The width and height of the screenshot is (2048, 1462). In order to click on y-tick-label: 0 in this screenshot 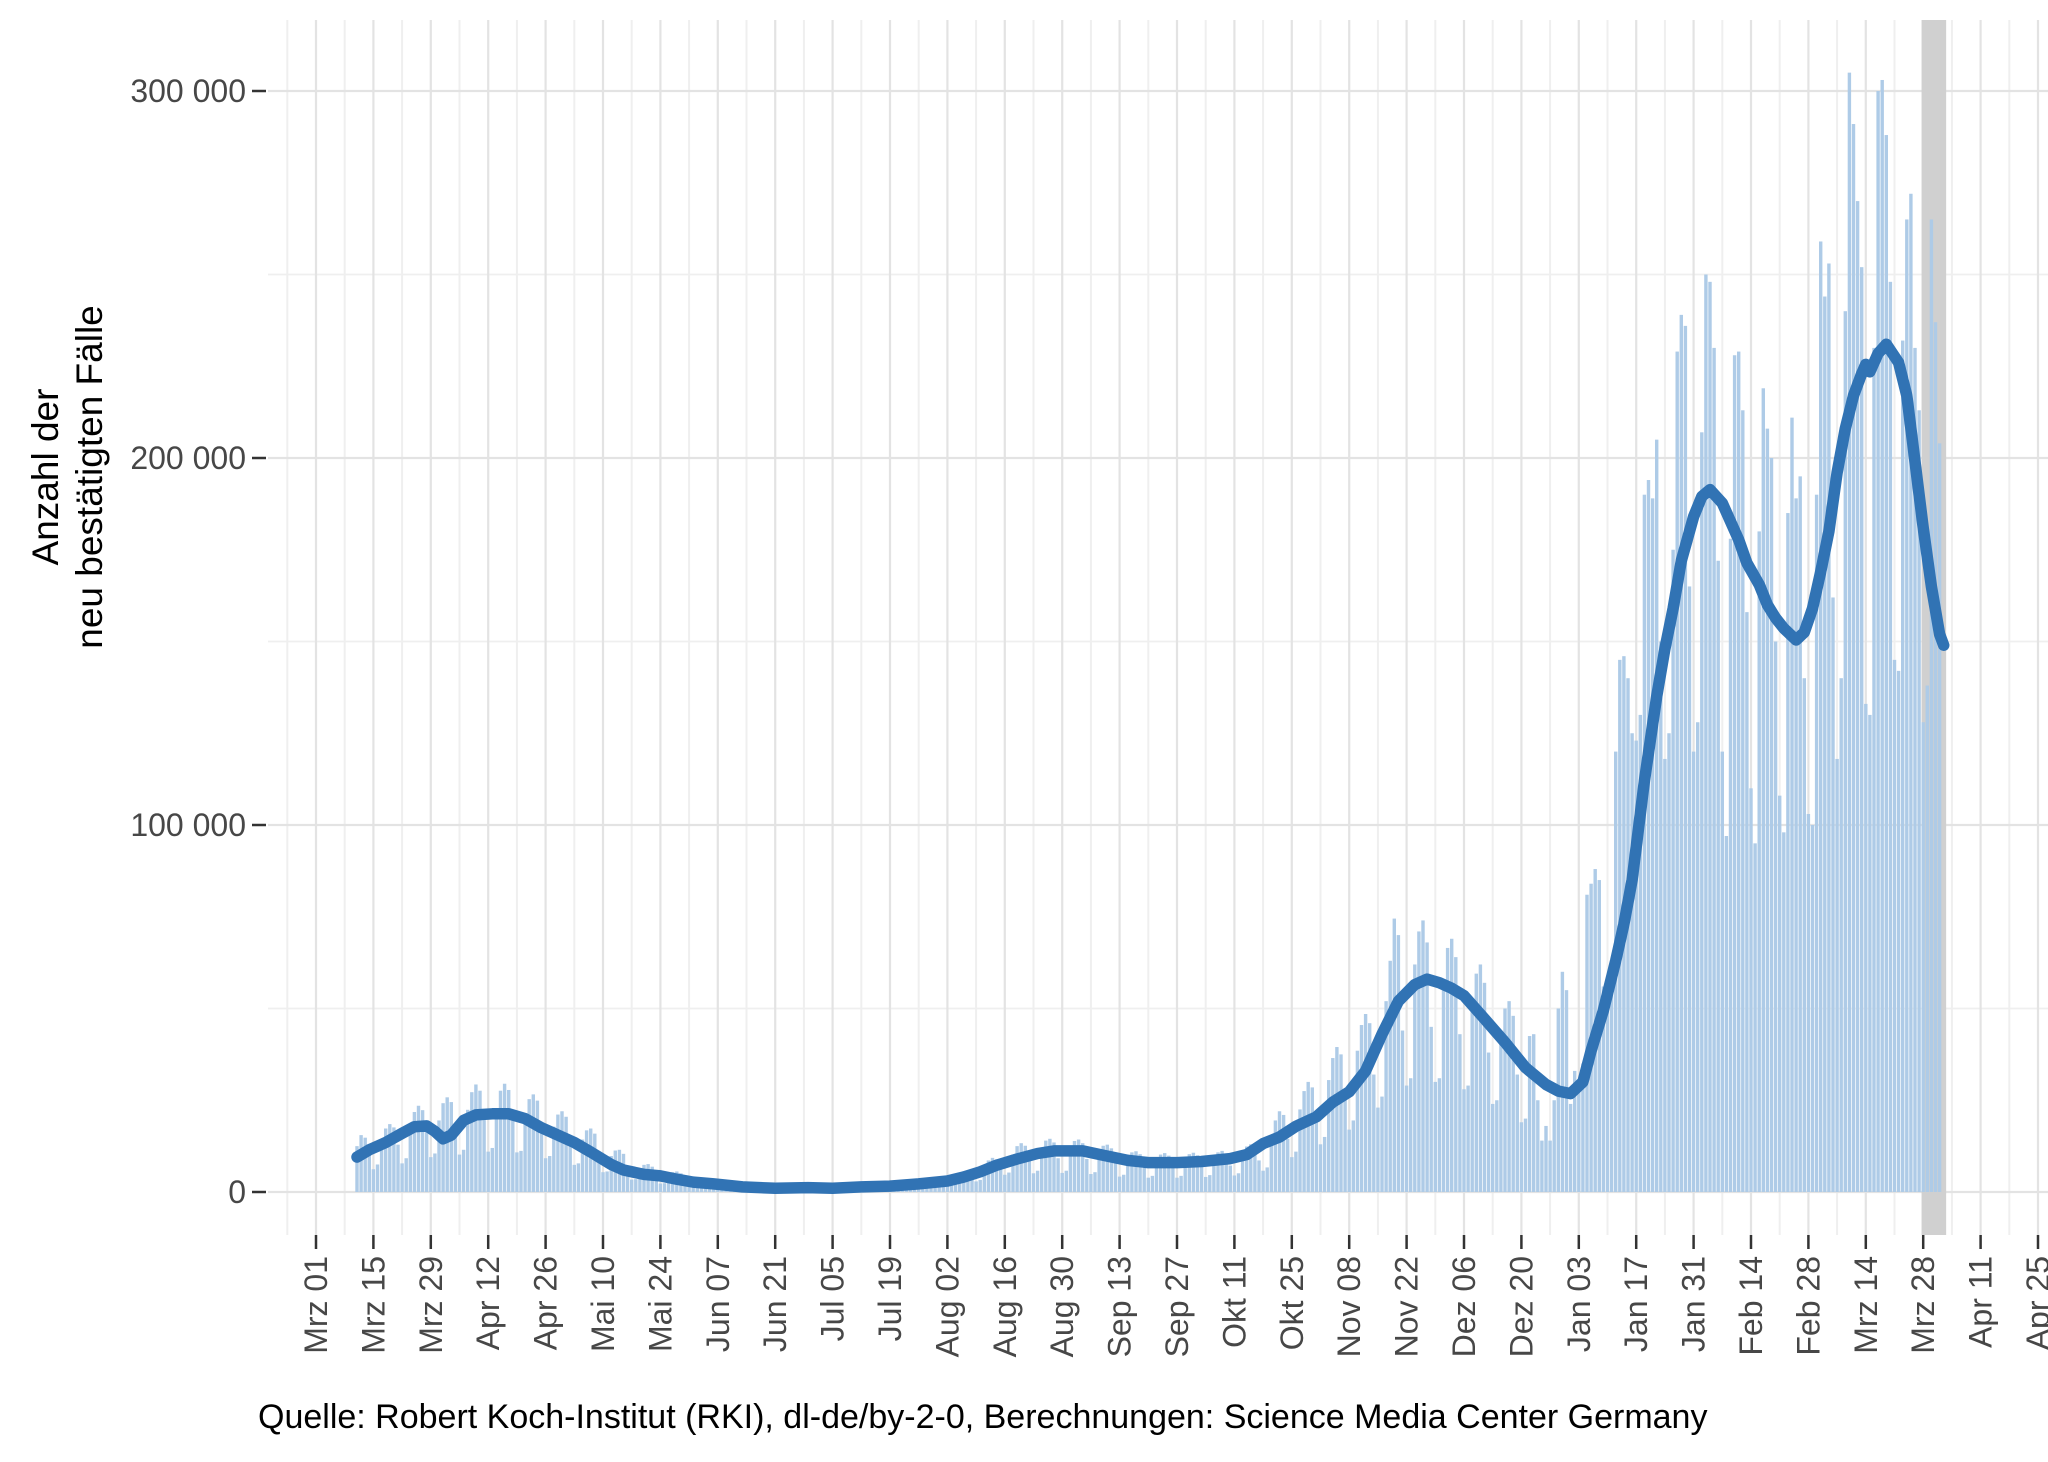, I will do `click(237, 1192)`.